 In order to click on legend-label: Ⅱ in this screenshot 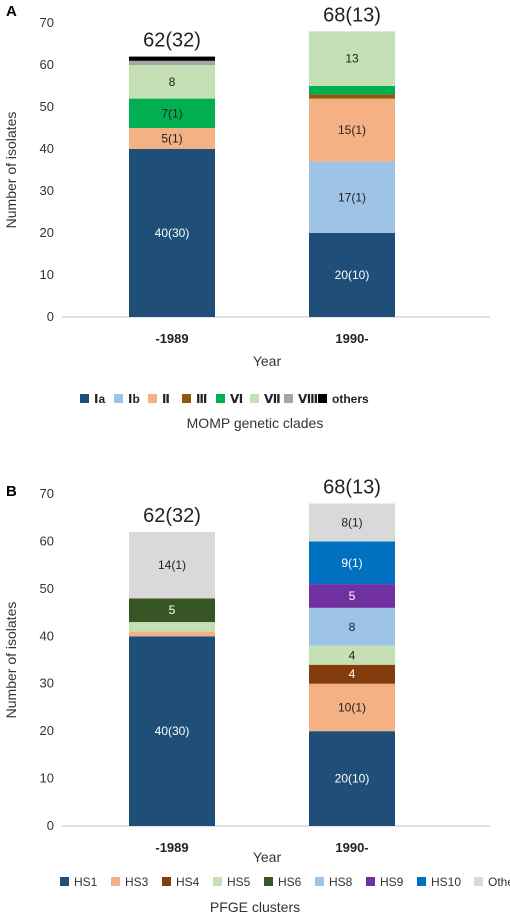, I will do `click(166, 399)`.